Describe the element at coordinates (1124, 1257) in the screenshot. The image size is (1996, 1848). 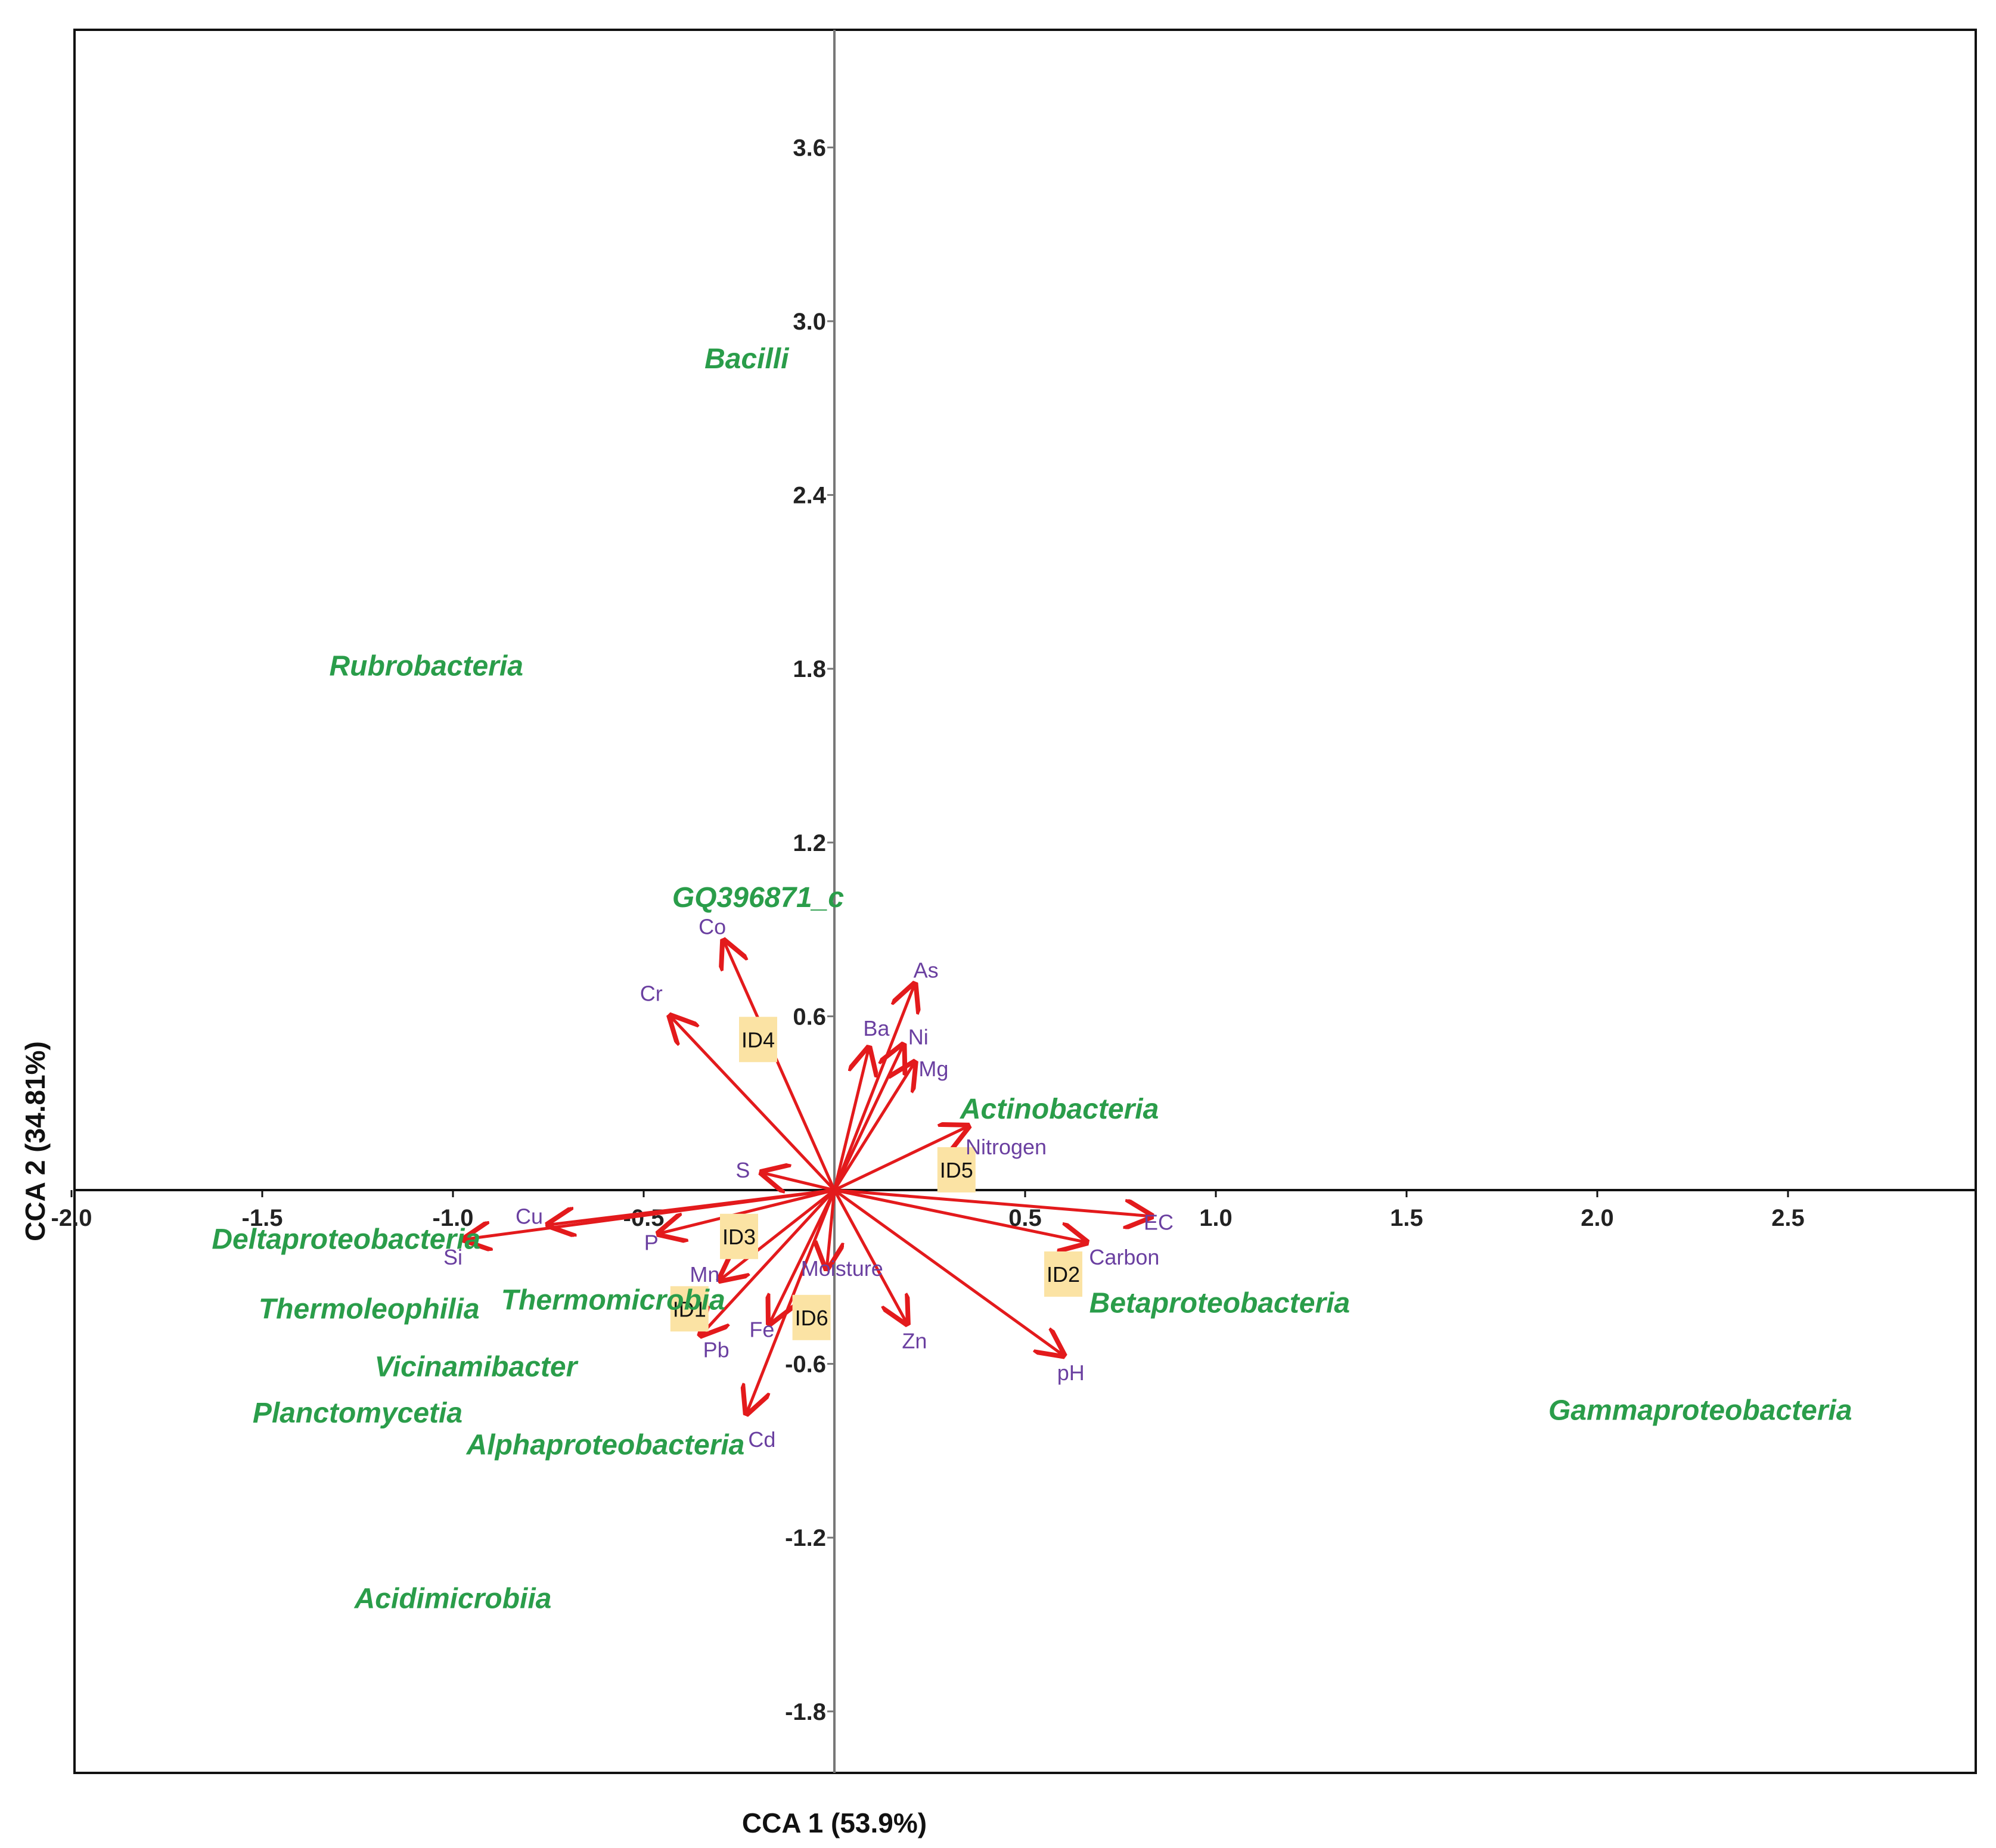
I see `variable-label: Carbon` at that location.